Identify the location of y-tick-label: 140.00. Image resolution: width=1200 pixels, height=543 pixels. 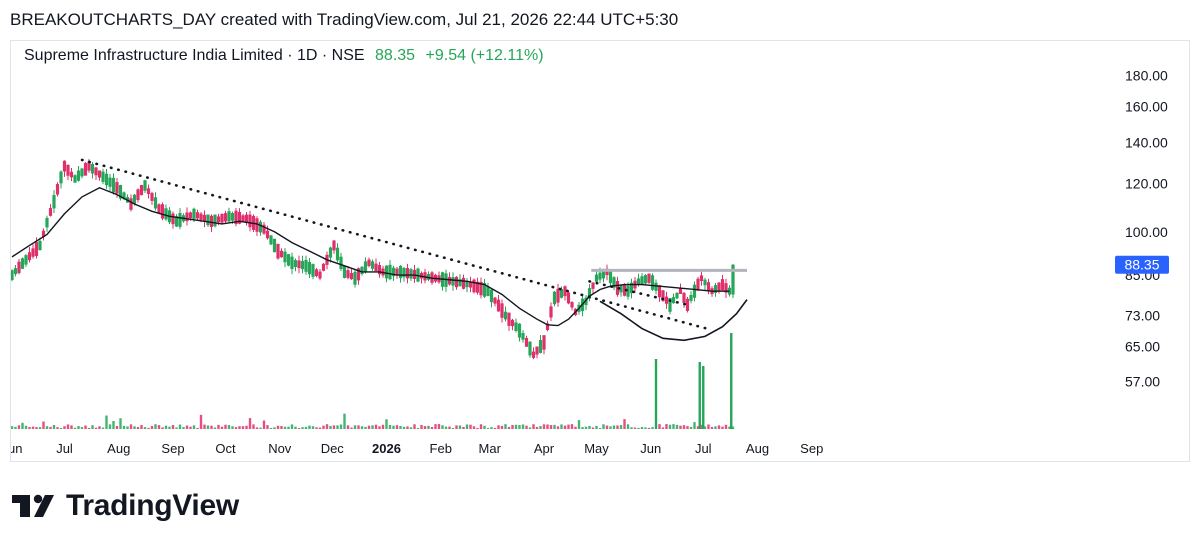
(1146, 142).